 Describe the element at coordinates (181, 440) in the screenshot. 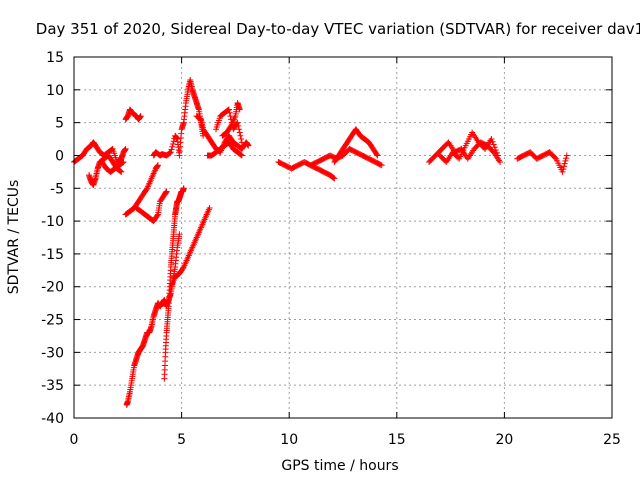

I see `x-tick-label: 5` at that location.